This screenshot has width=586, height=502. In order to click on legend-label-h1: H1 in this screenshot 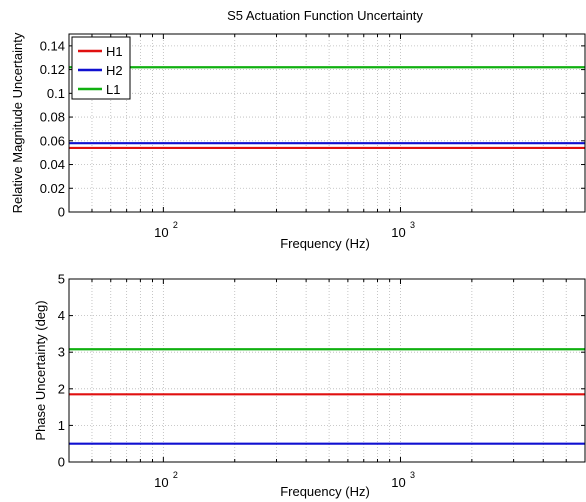, I will do `click(114, 51)`.